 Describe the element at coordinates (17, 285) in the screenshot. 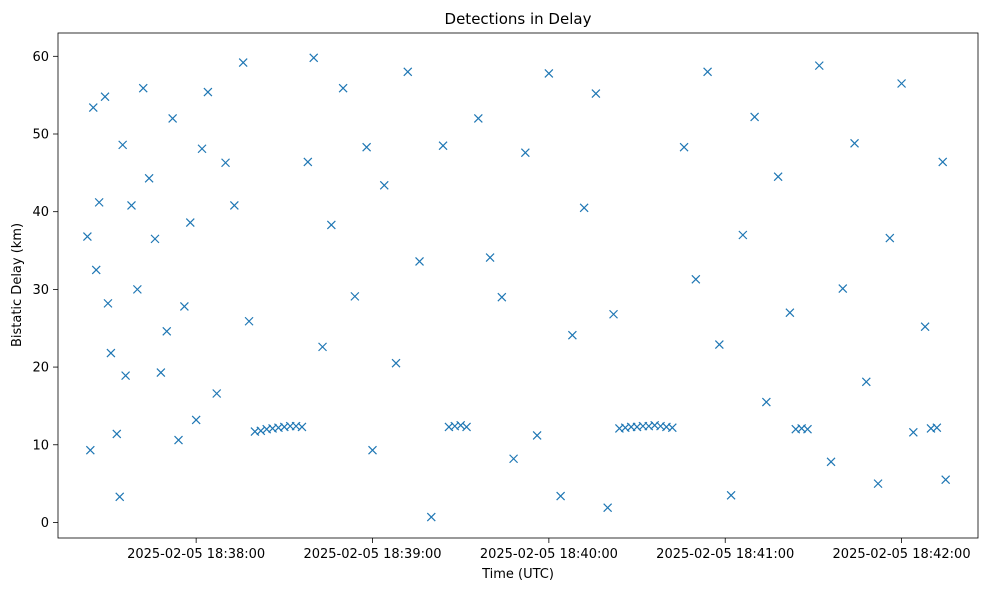

I see `y-axis-label: Bistatic Delay (km)` at that location.